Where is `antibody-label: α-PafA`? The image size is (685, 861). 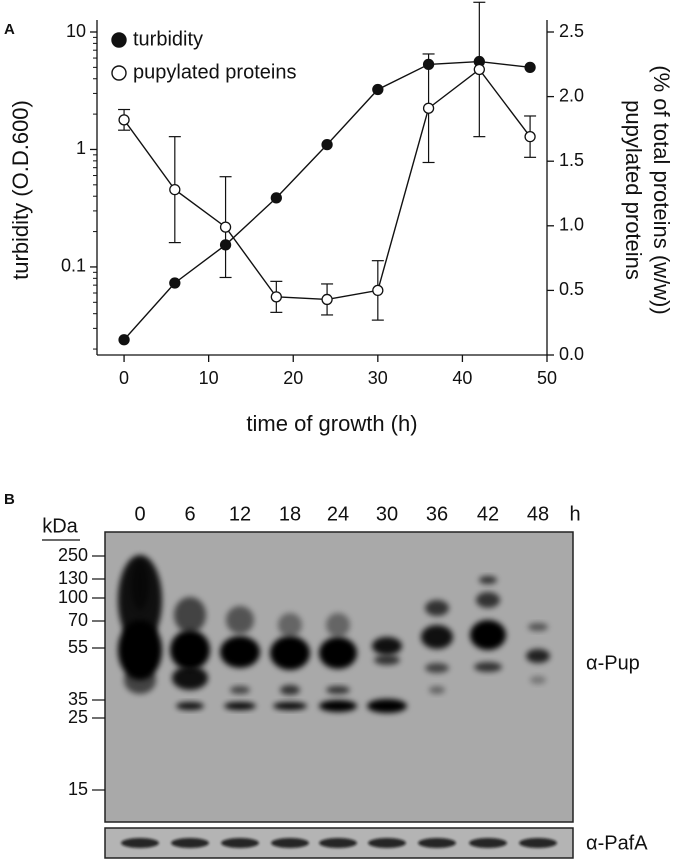
antibody-label: α-PafA is located at coordinates (617, 843).